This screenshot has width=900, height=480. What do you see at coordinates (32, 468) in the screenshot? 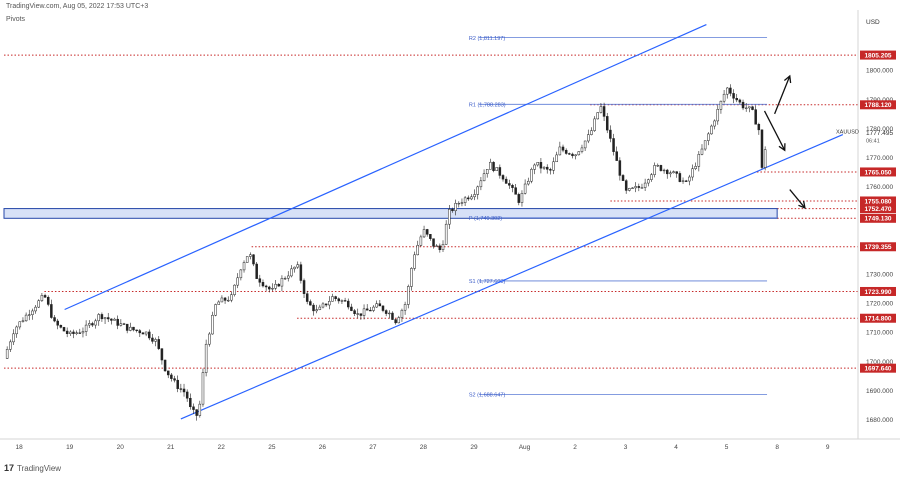
I see `footer-brand: 17 TradingView` at bounding box center [32, 468].